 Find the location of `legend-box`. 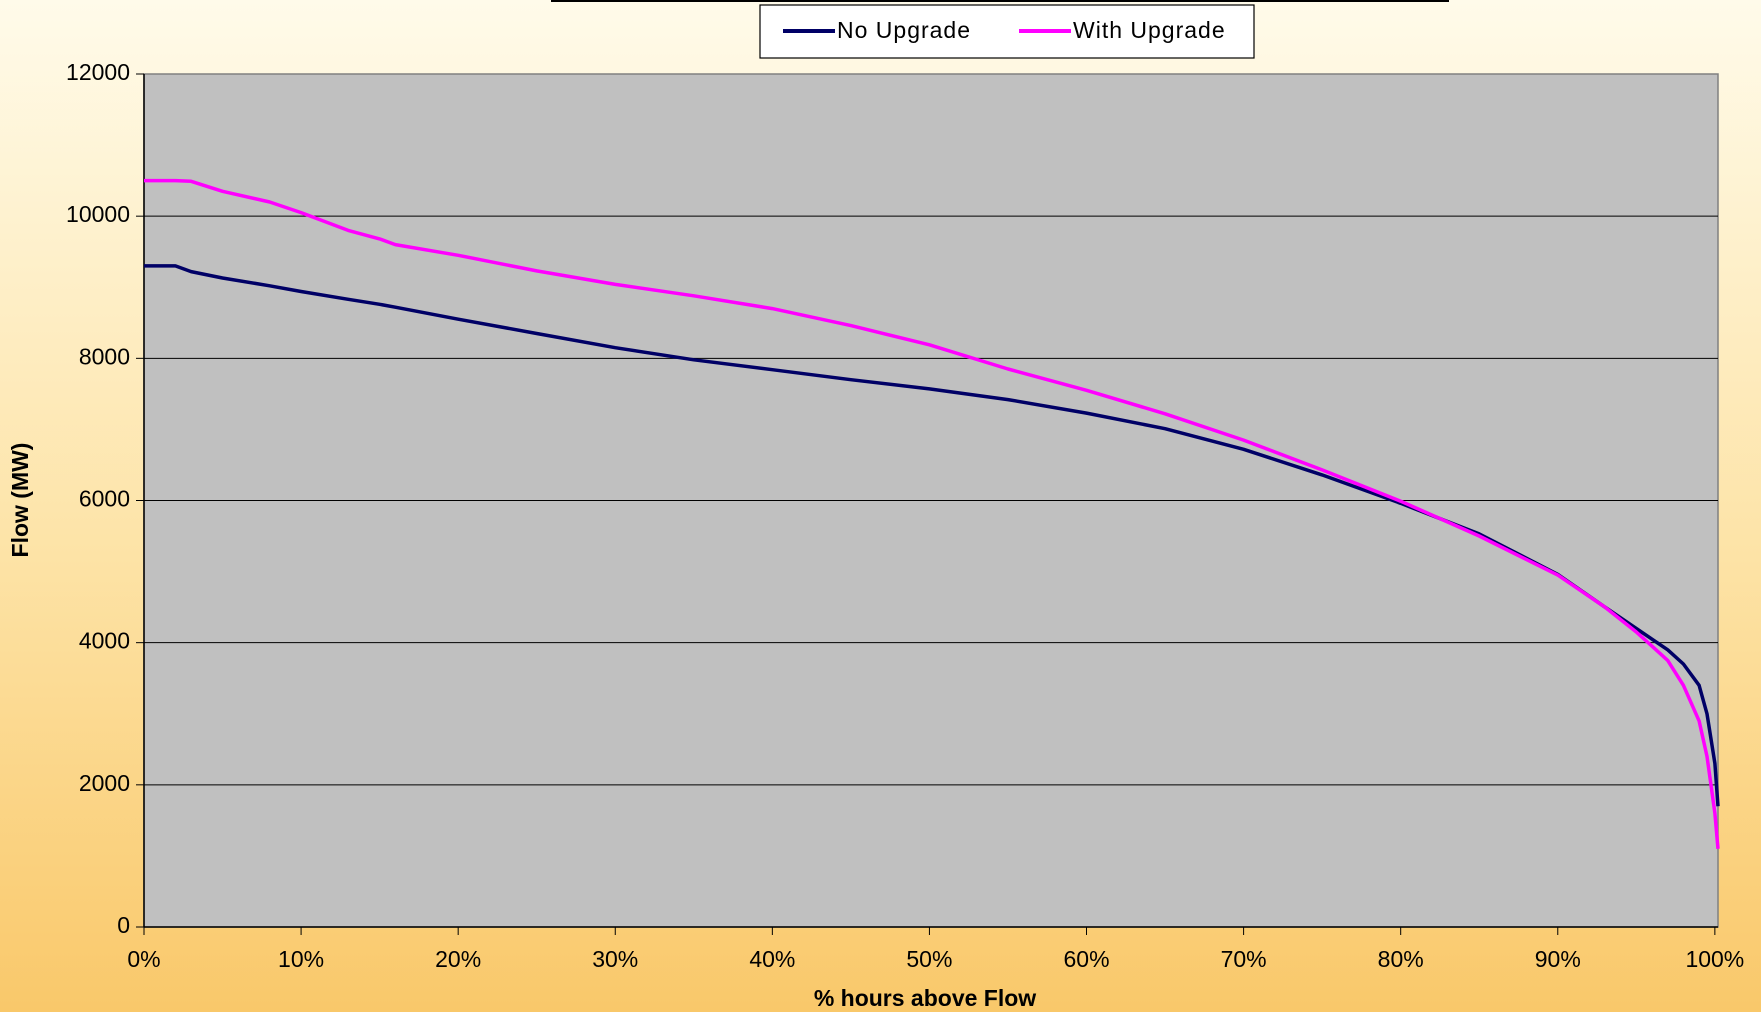

legend-box is located at coordinates (1007, 31).